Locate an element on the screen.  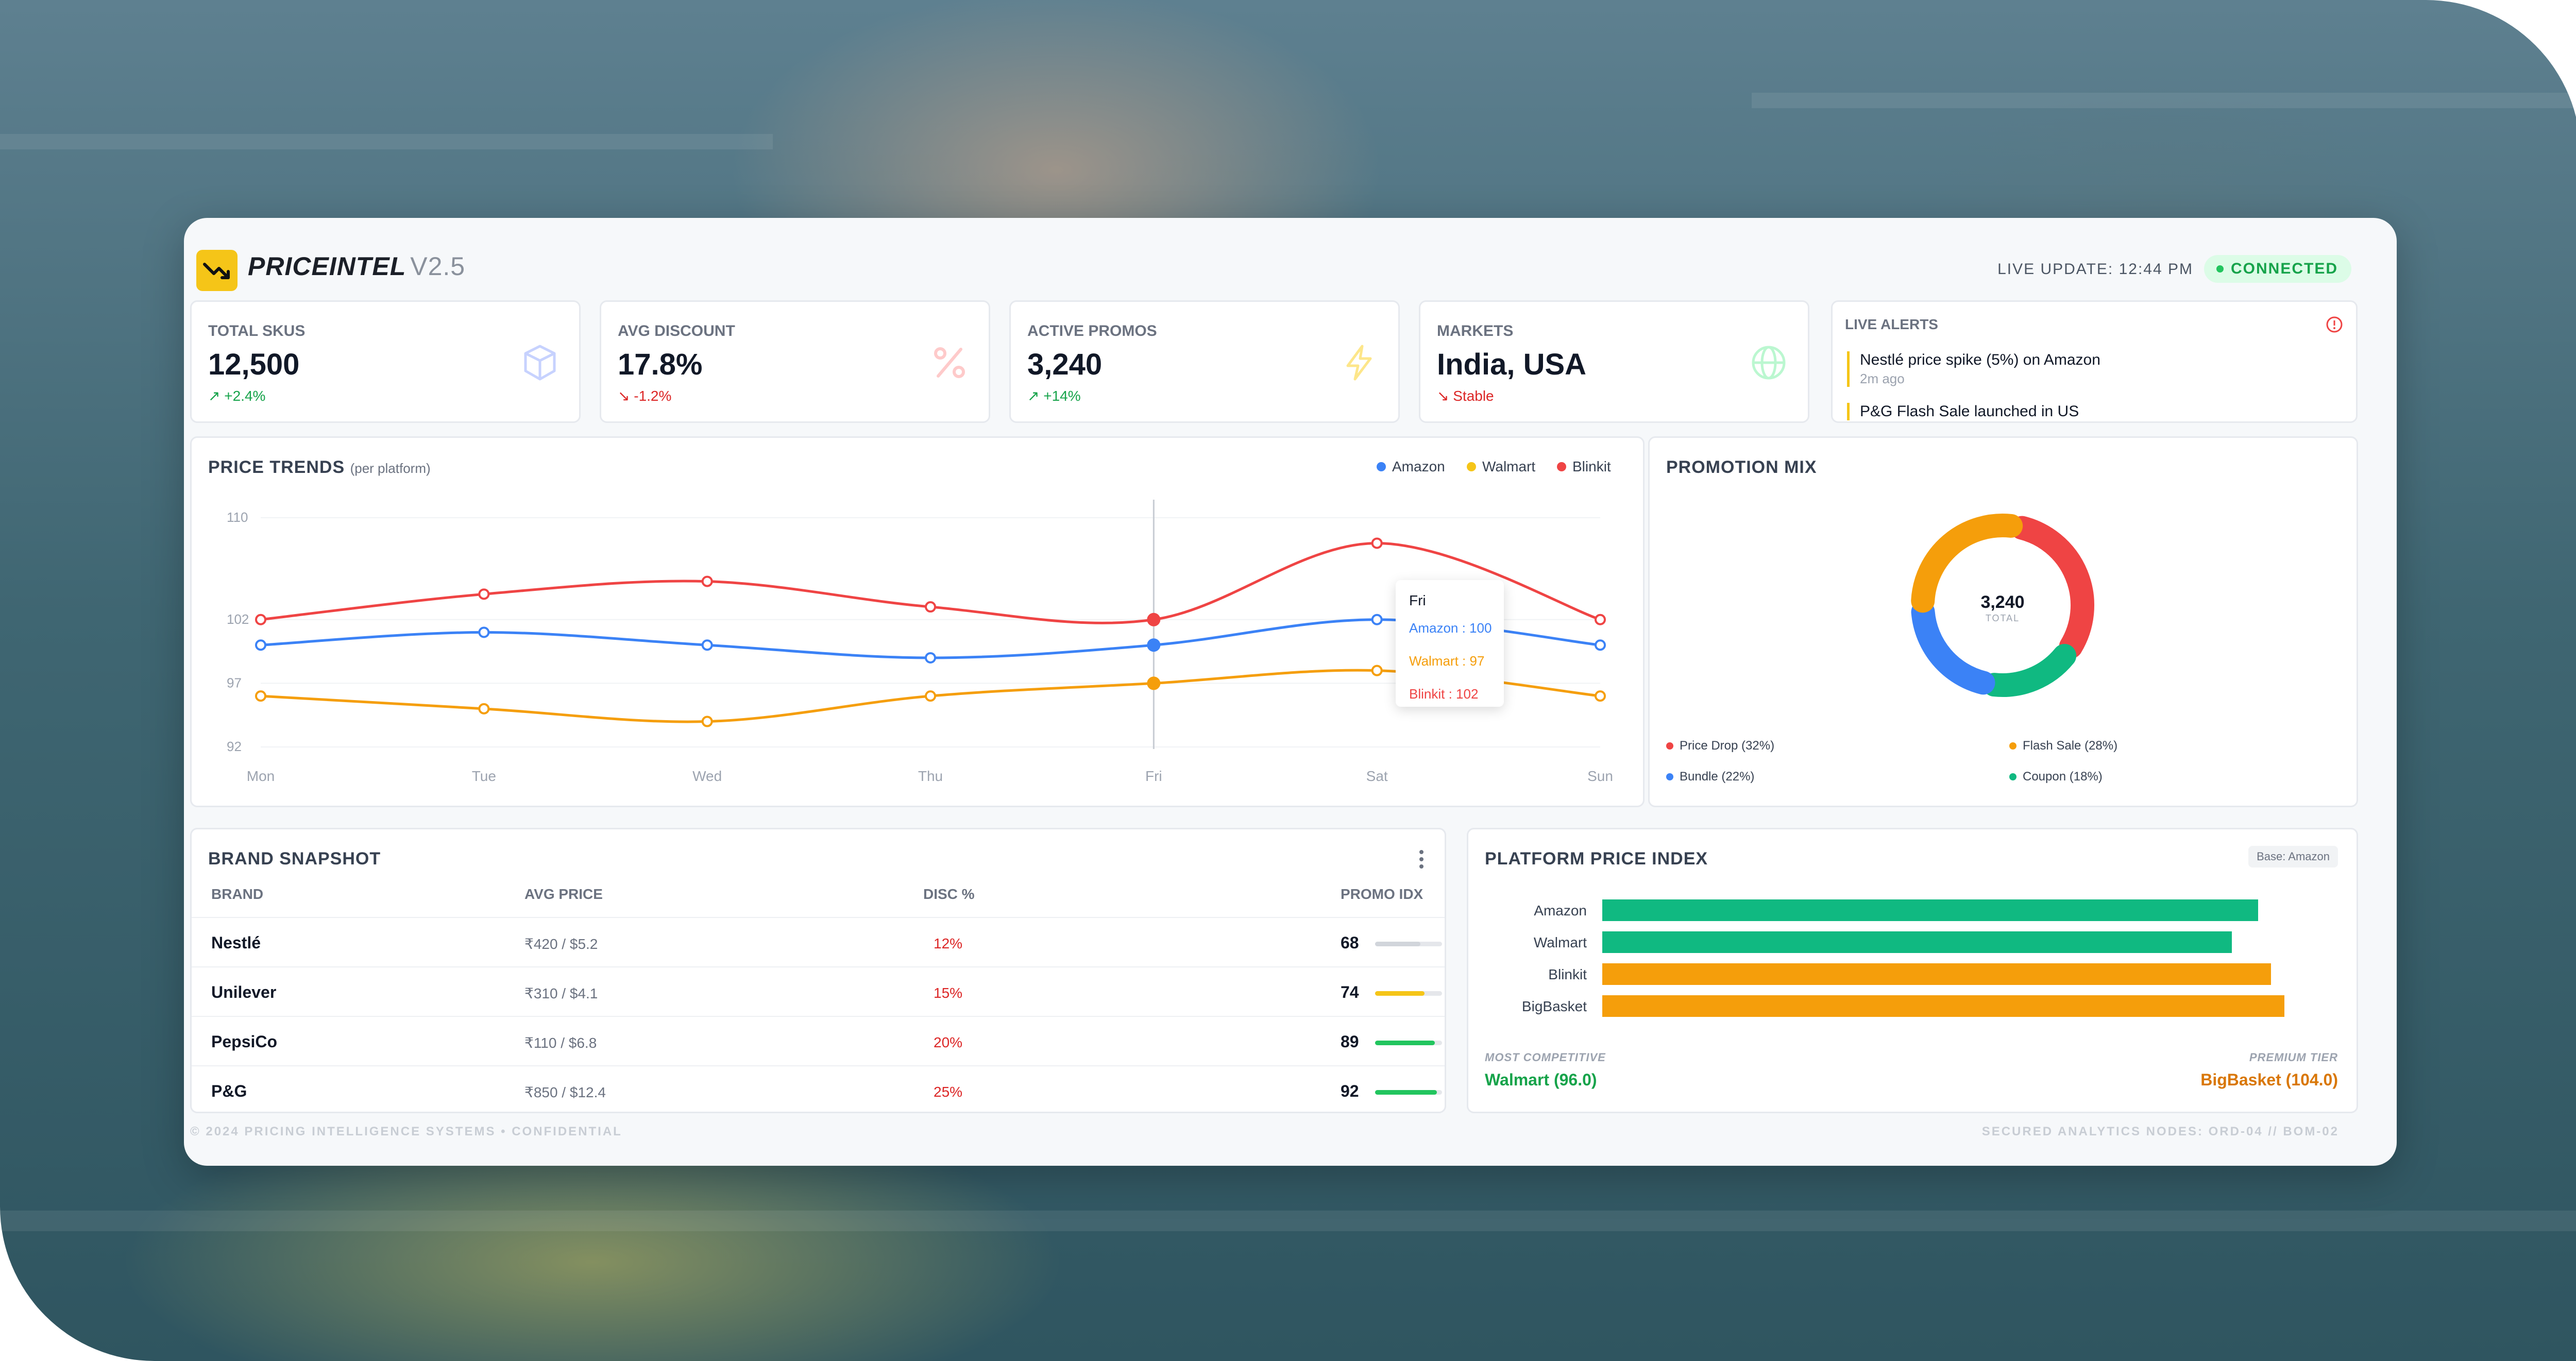
promo-index: 92 is located at coordinates (1350, 1091).